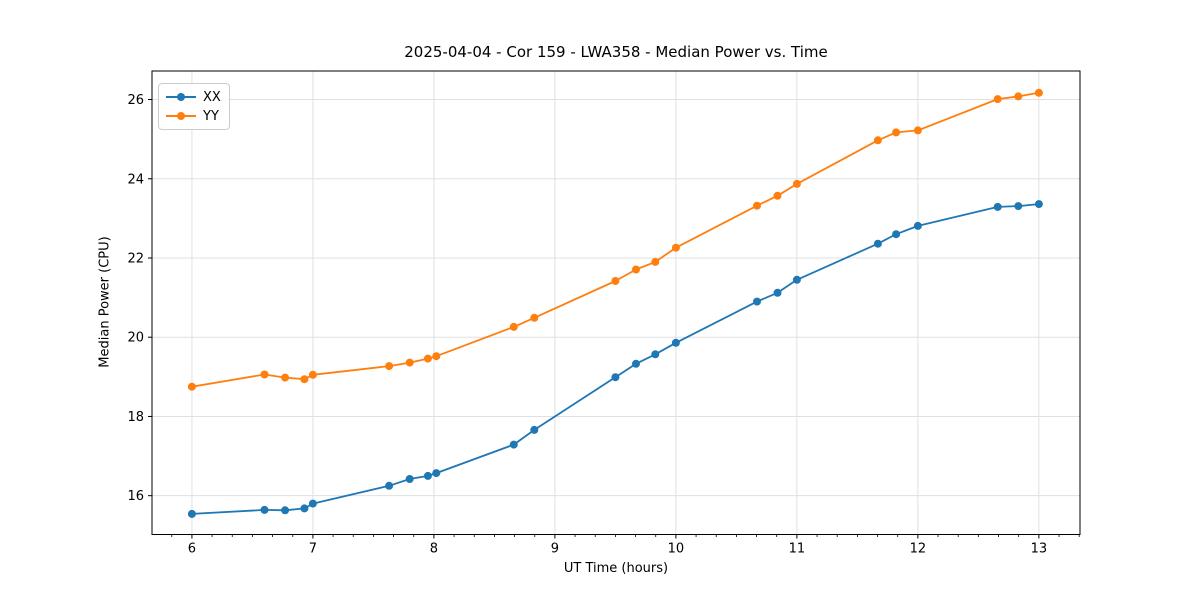  Describe the element at coordinates (918, 549) in the screenshot. I see `x-tick-label: 12` at that location.